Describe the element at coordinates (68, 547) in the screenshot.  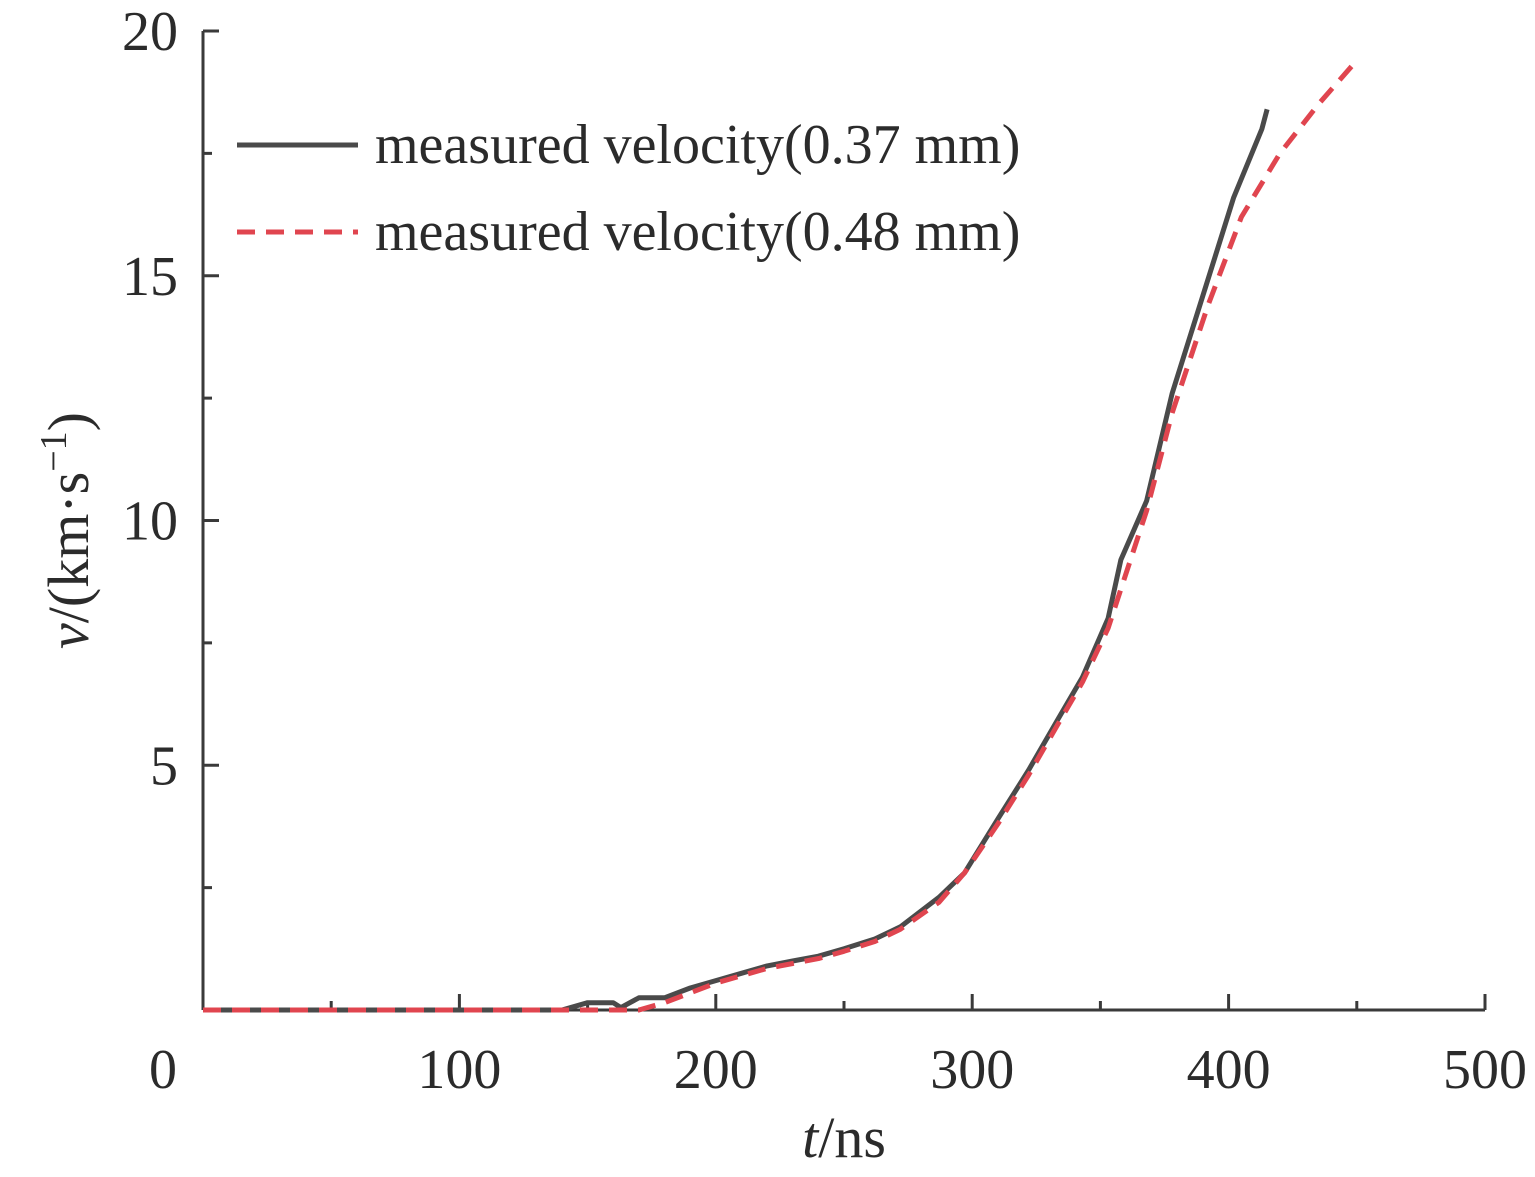
I see `y-axis-title-unit: /(km·s` at that location.